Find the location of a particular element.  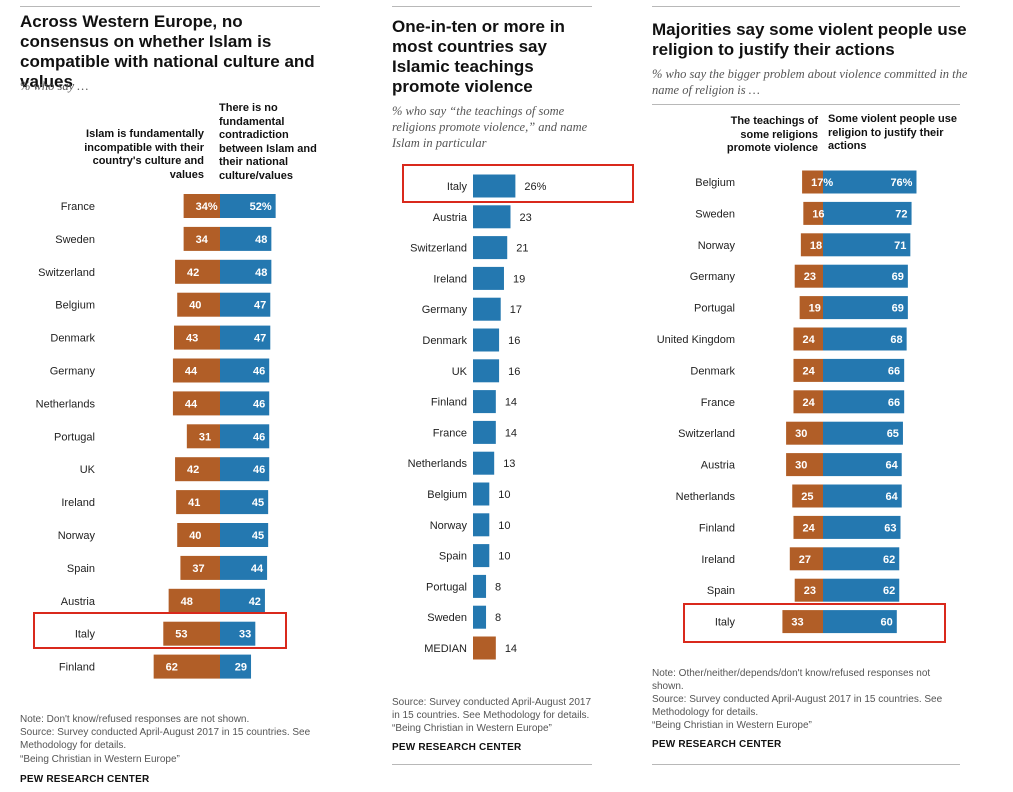

data-label-median: 14 is located at coordinates (511, 649).